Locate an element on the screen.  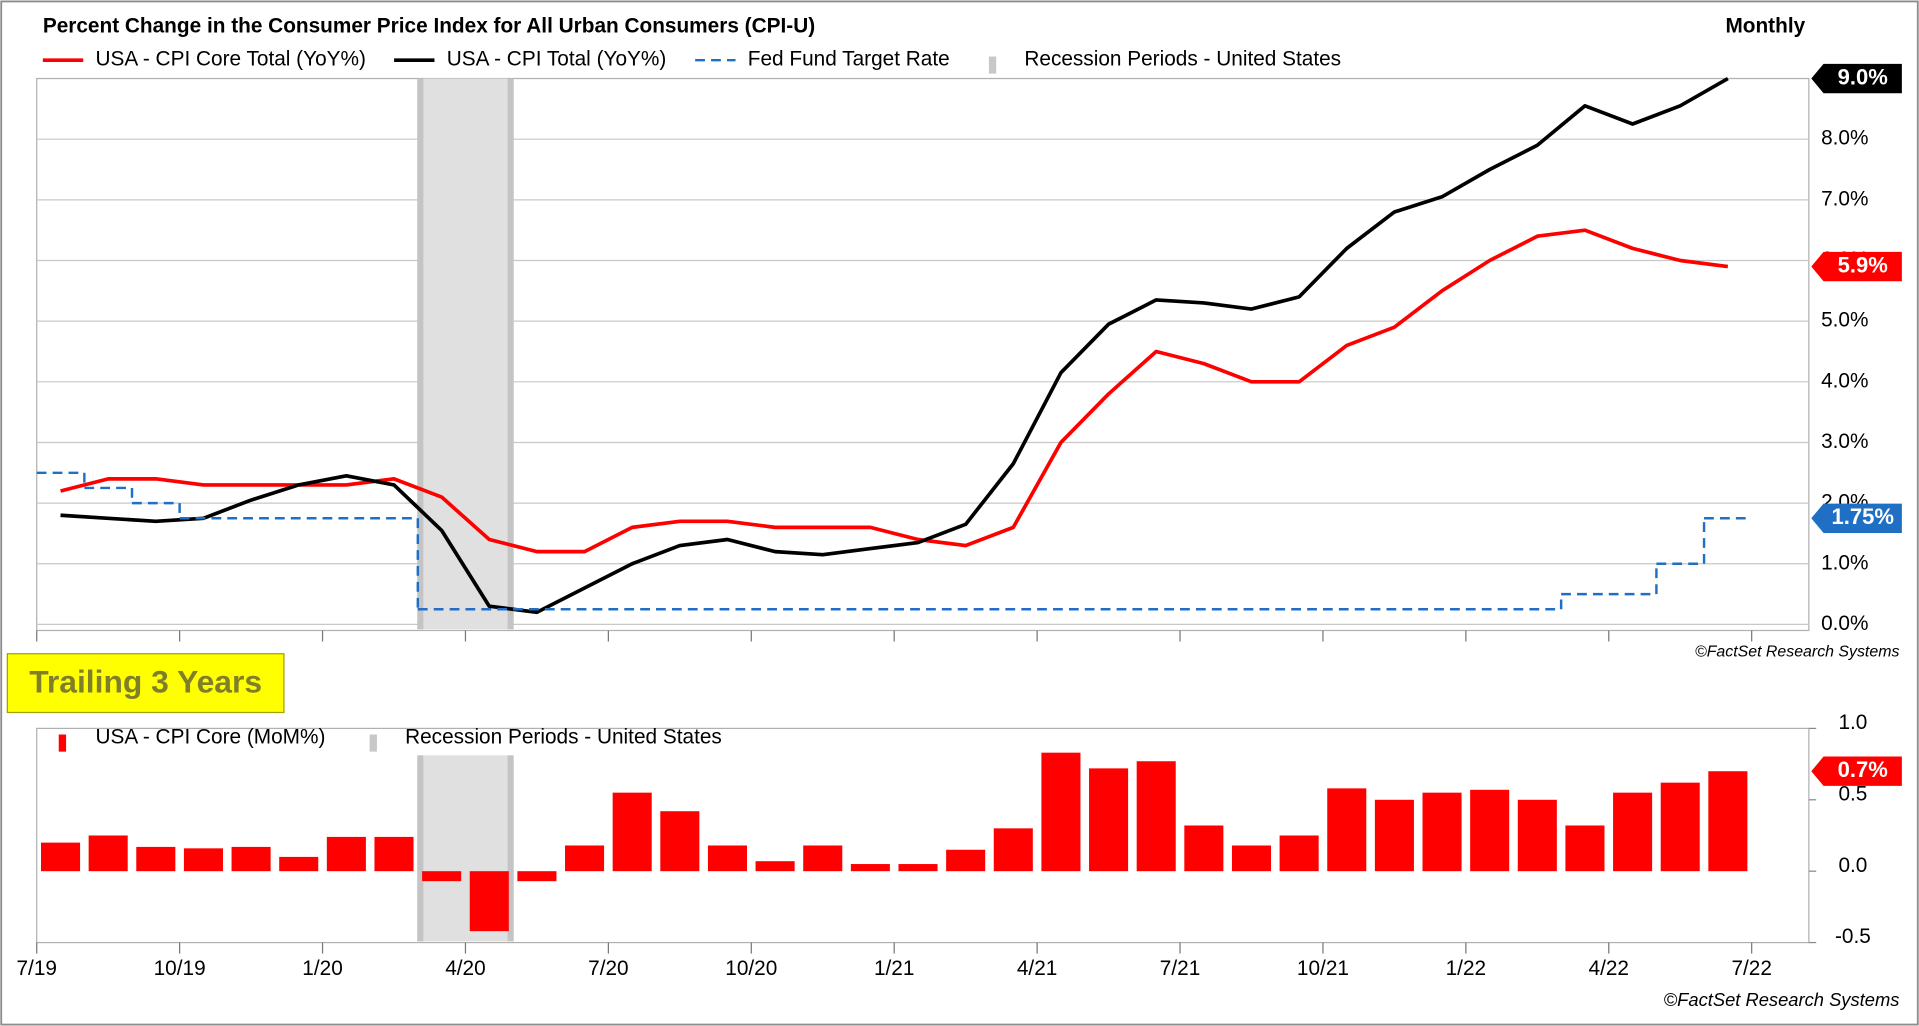
y-tick-label: 0.5 is located at coordinates (1852, 793).